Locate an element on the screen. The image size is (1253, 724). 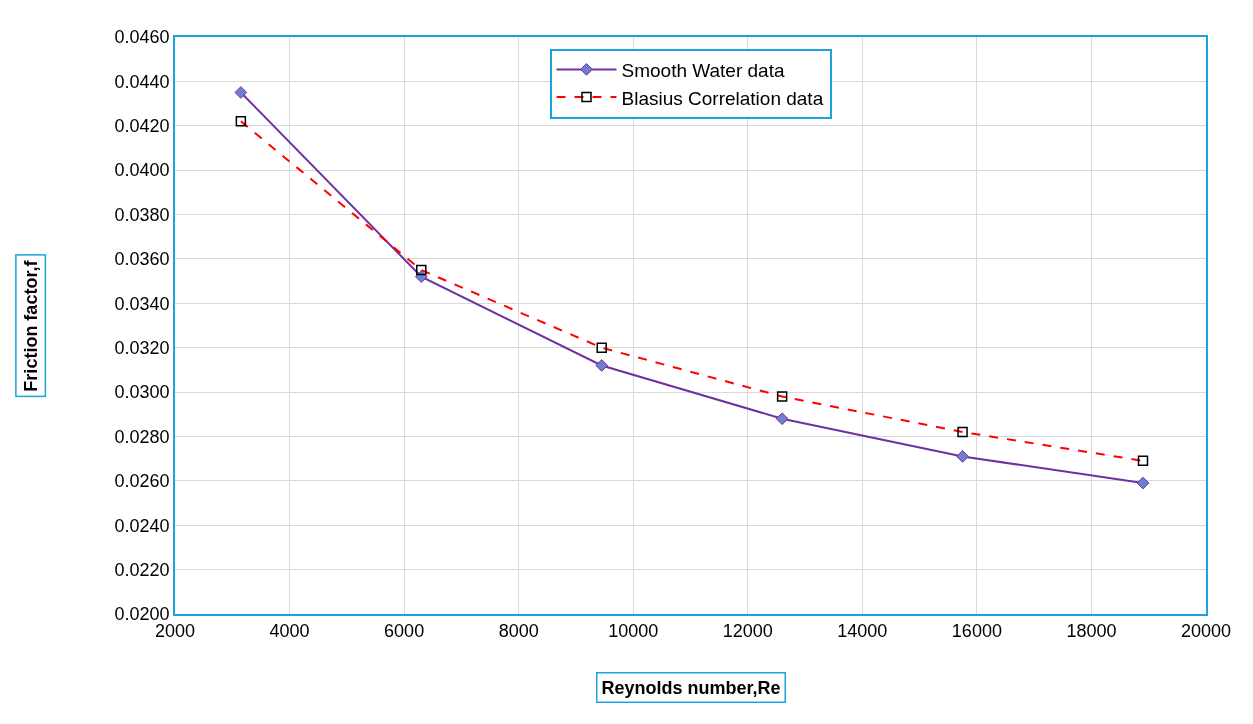
y-tick-label: 0.0380 is located at coordinates (142, 214).